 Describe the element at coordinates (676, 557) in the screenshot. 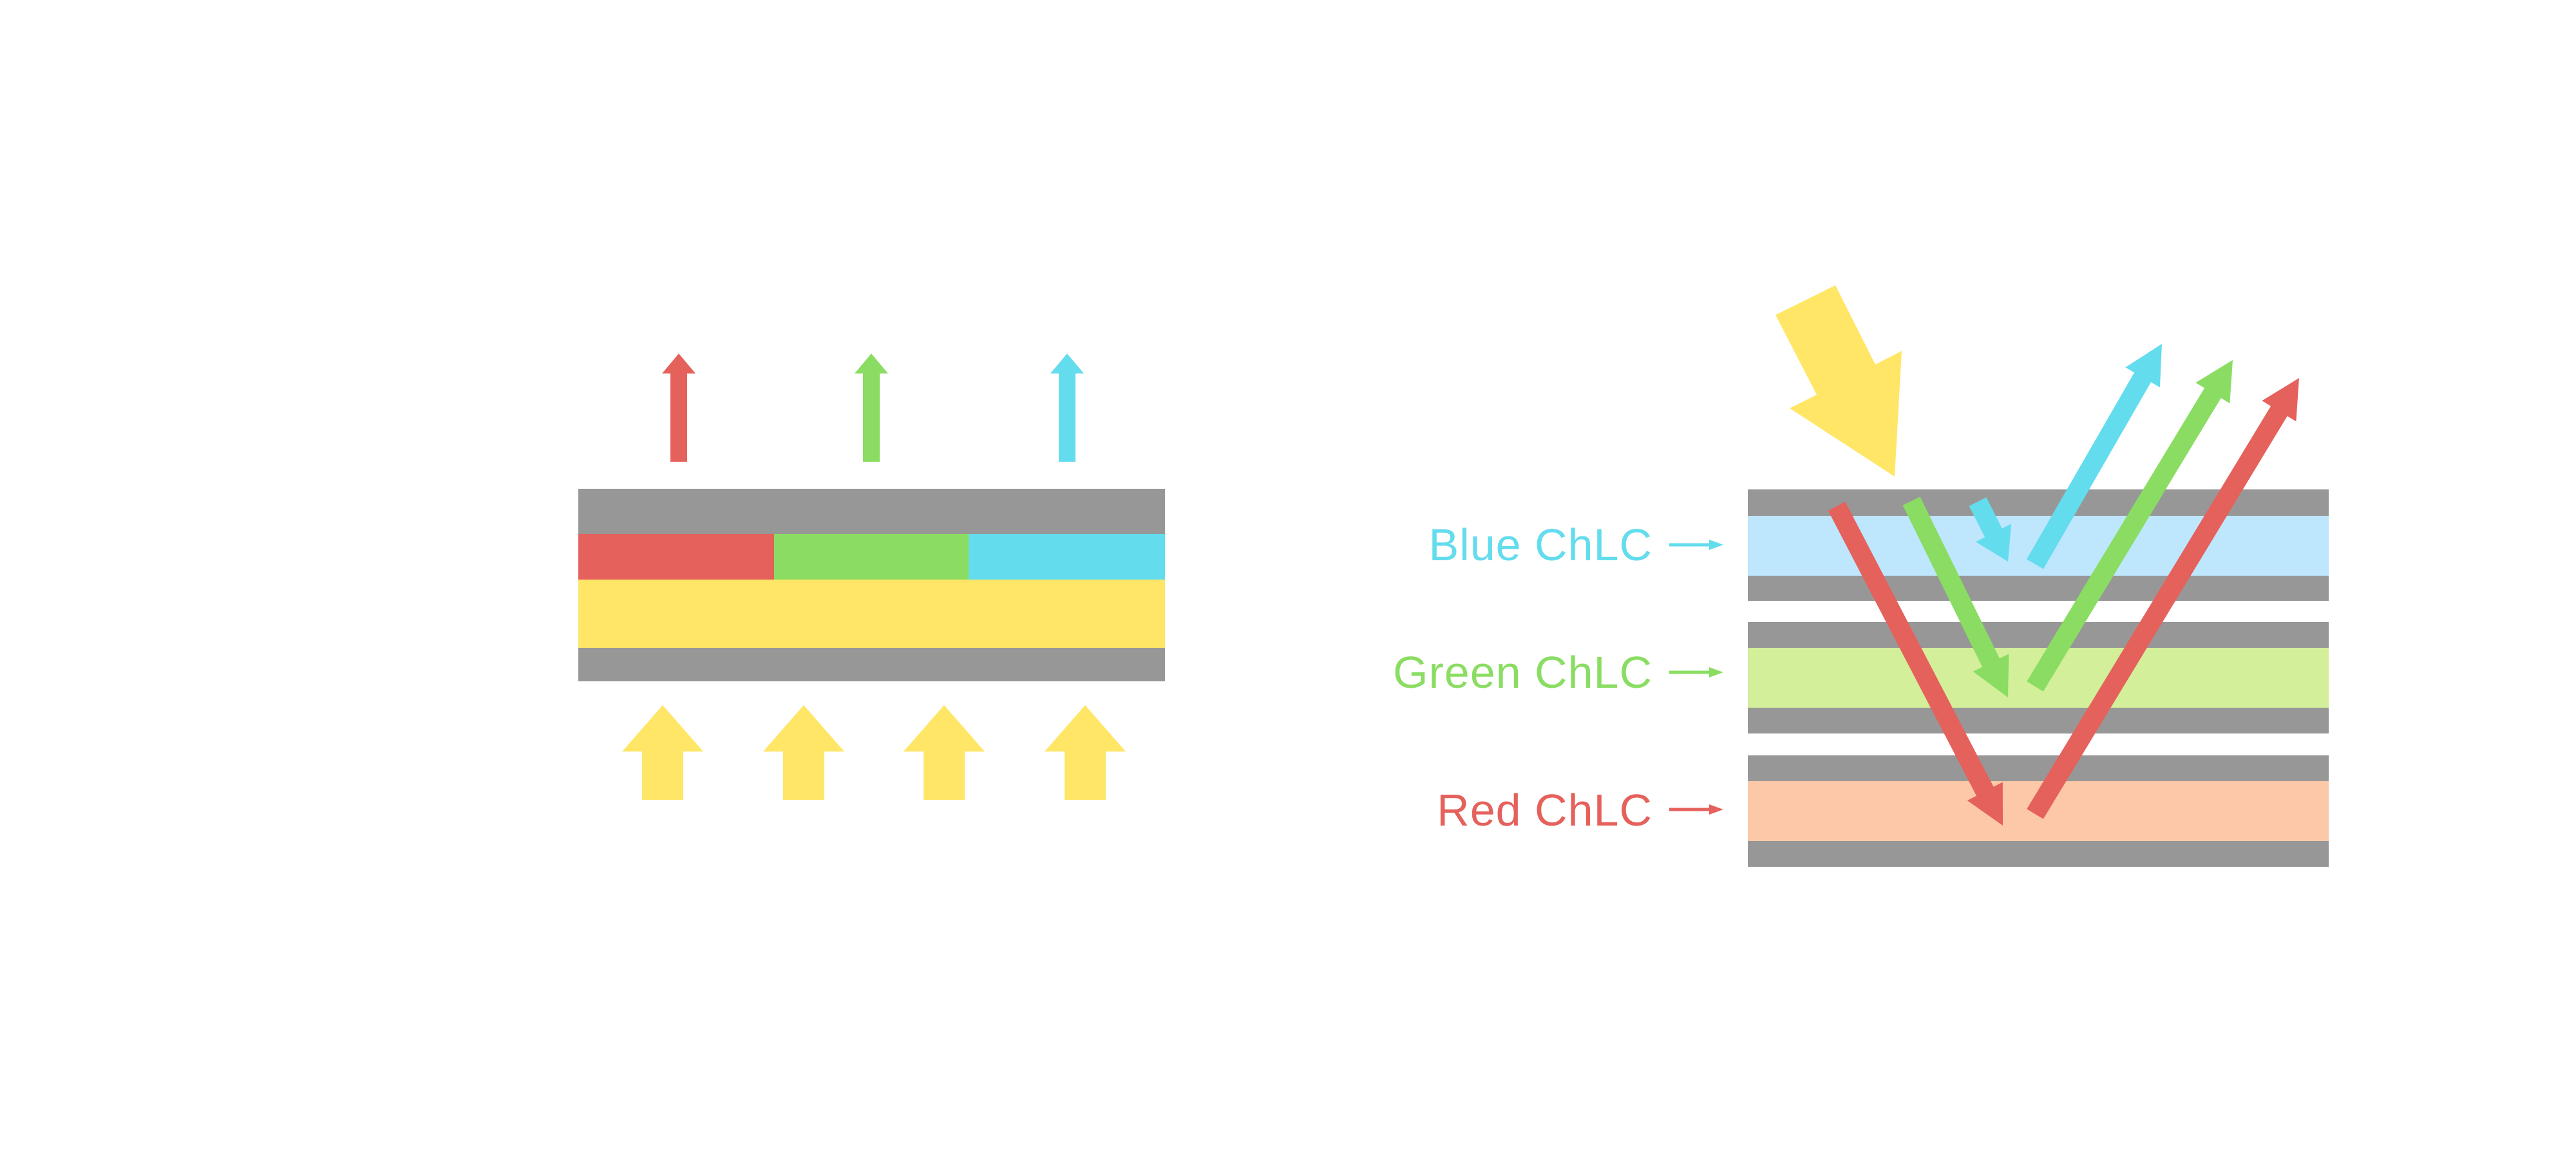

I see `red-filter` at that location.